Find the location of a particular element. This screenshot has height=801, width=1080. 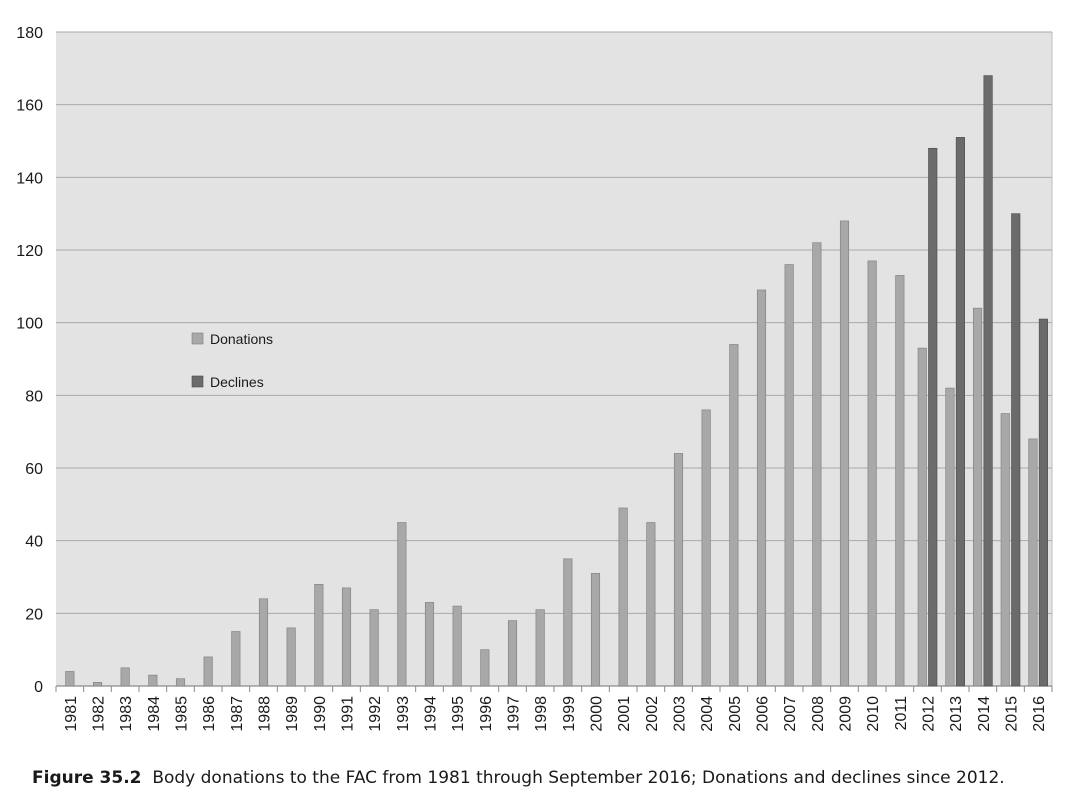

x-tick-label: 1997 is located at coordinates (514, 714).